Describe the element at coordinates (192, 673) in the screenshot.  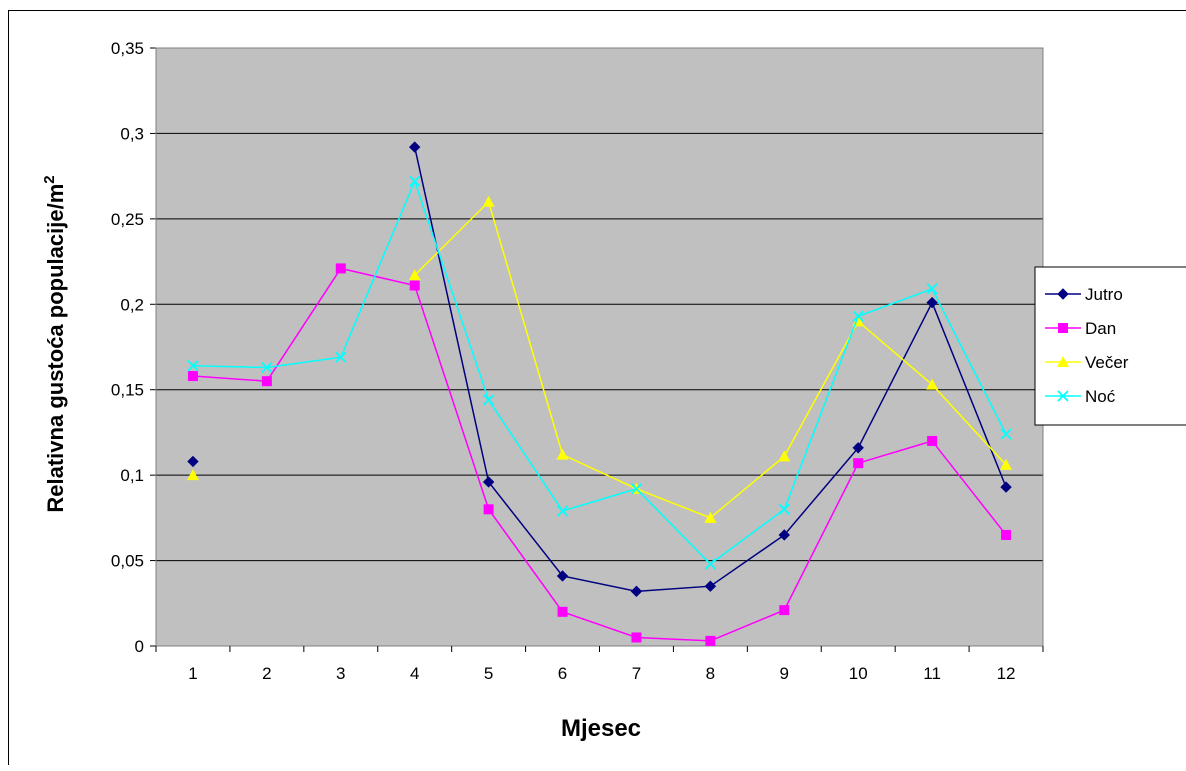
I see `x-tick-label: 1` at that location.